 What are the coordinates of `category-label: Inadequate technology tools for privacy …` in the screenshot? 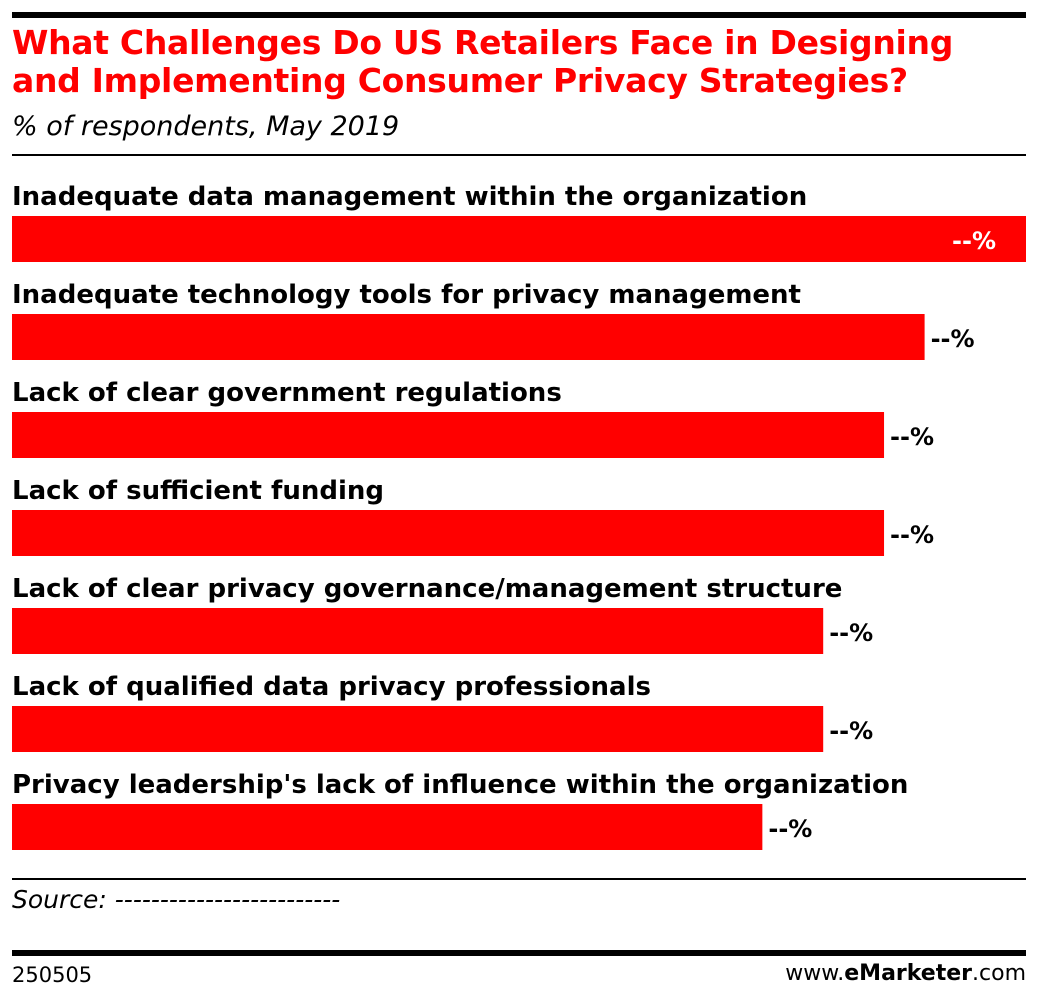 It's located at (406, 295).